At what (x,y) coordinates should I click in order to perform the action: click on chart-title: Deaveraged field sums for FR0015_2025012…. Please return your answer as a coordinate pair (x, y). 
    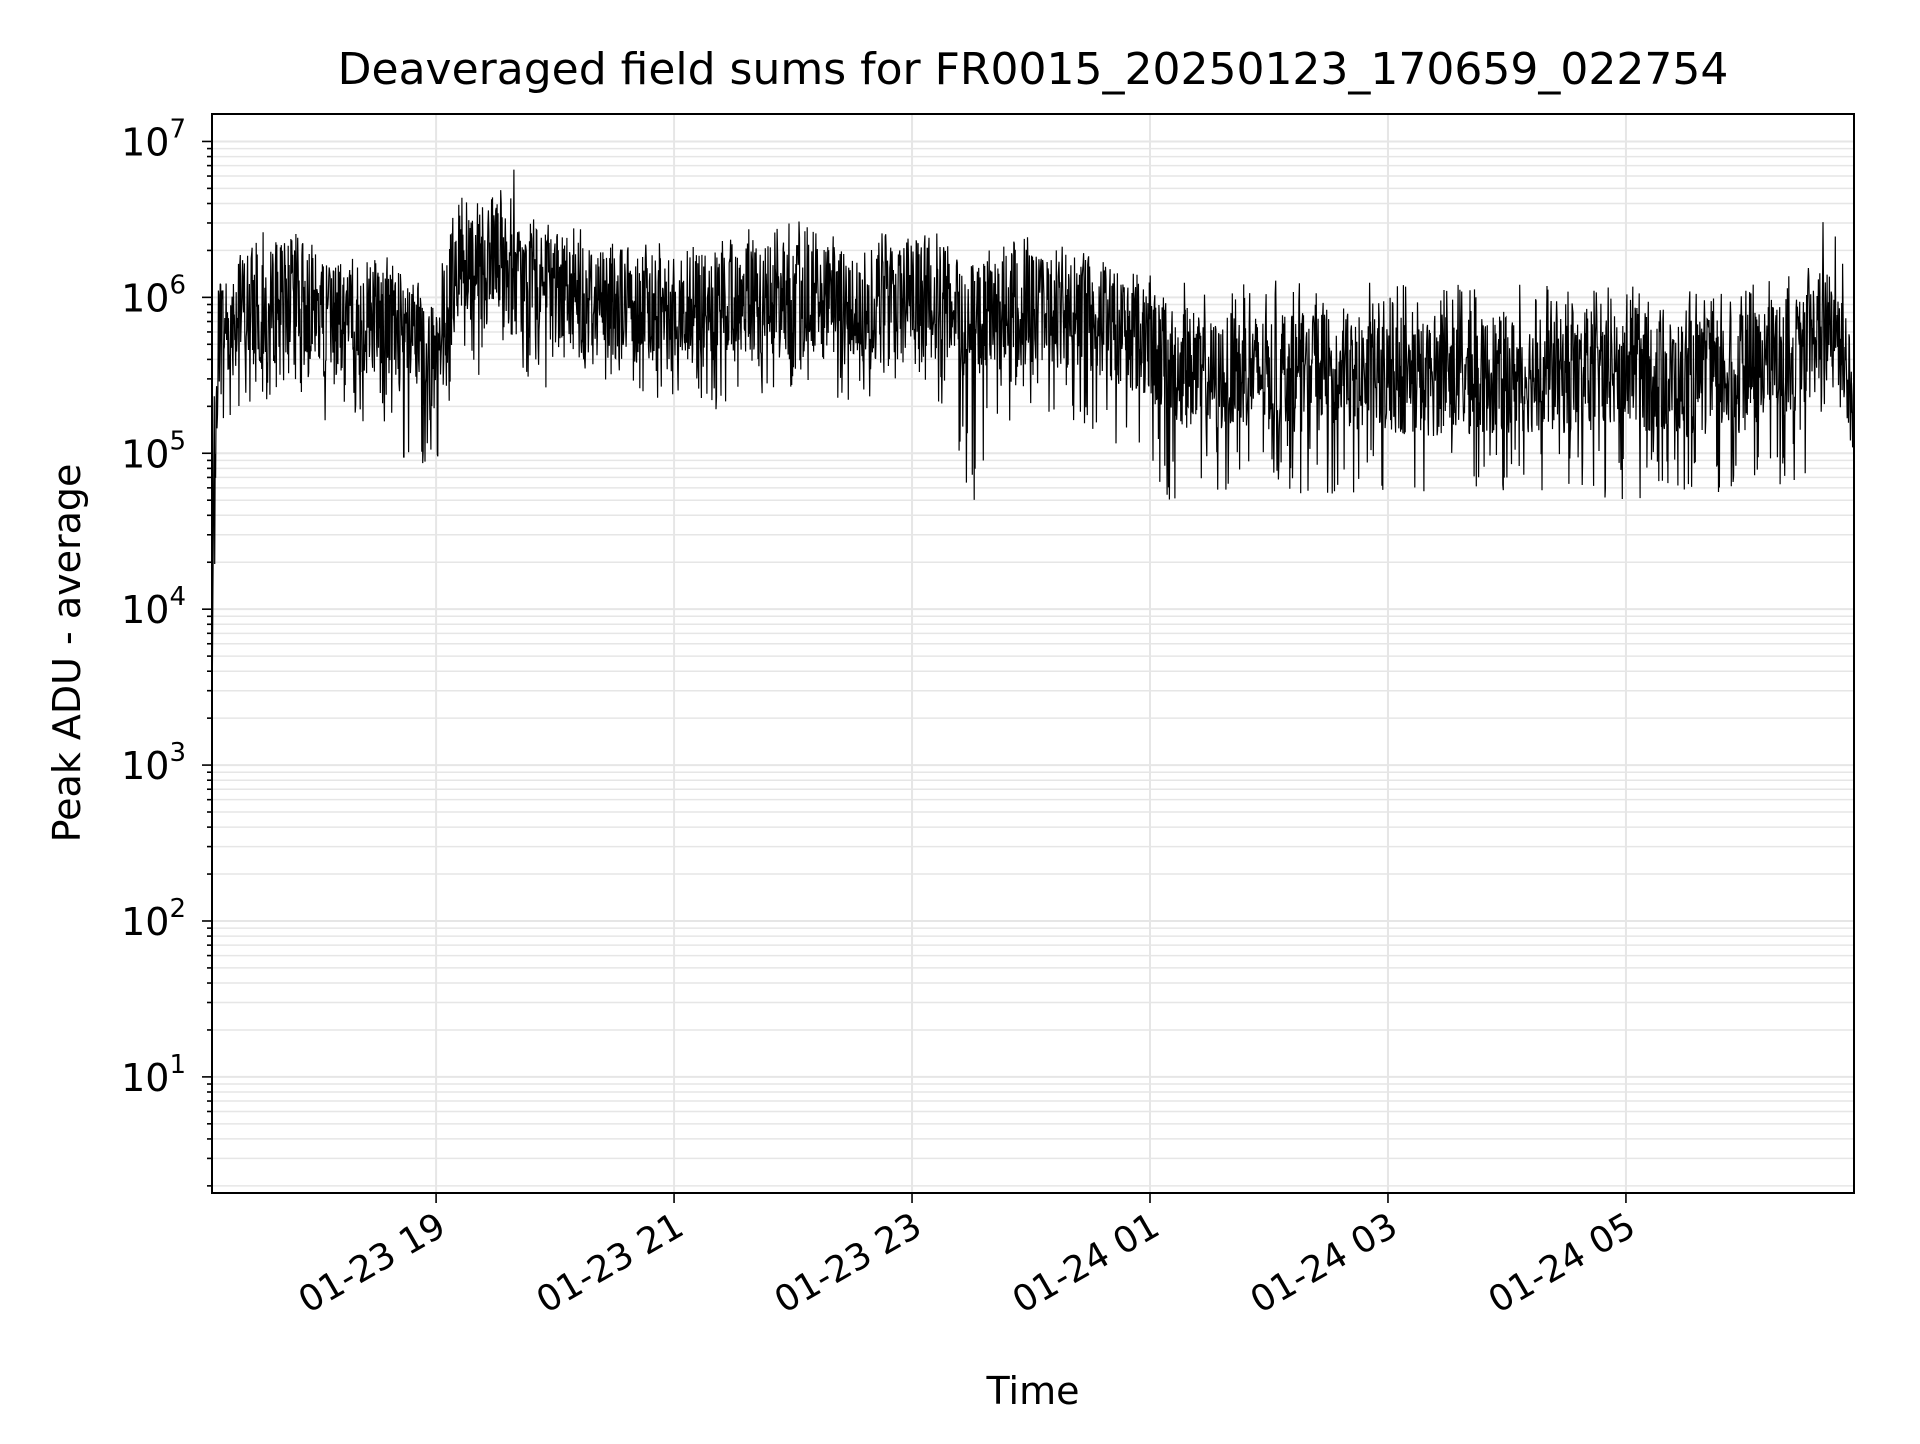
    Looking at the image, I should click on (1033, 69).